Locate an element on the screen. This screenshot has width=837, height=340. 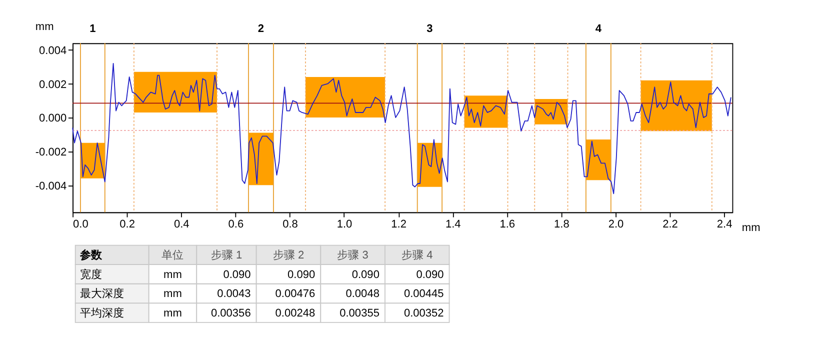
x-tick-label: 2.4 is located at coordinates (724, 224).